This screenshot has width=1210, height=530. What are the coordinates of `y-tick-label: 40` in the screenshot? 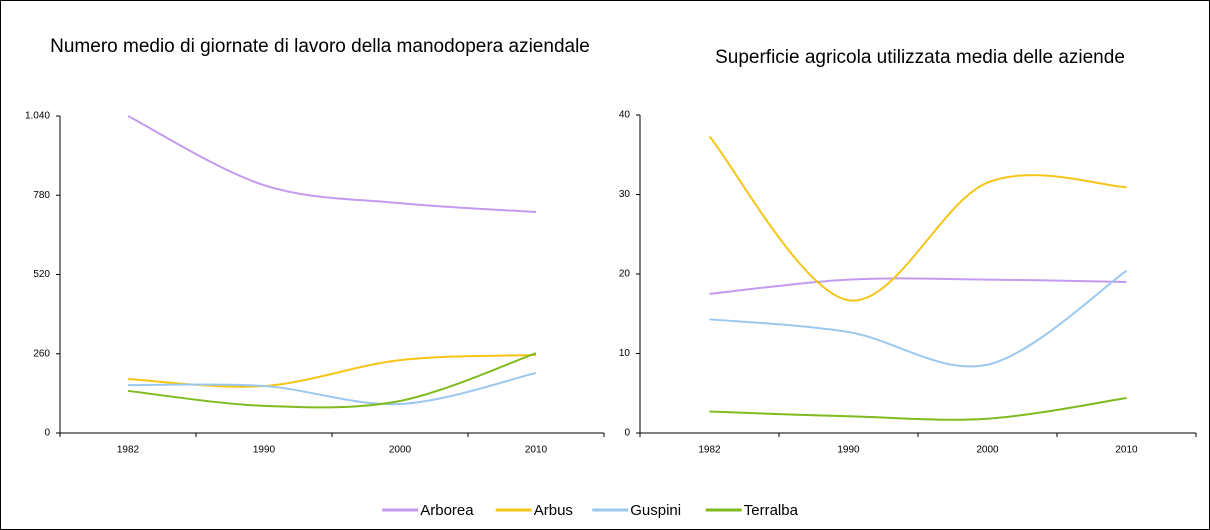 It's located at (625, 115).